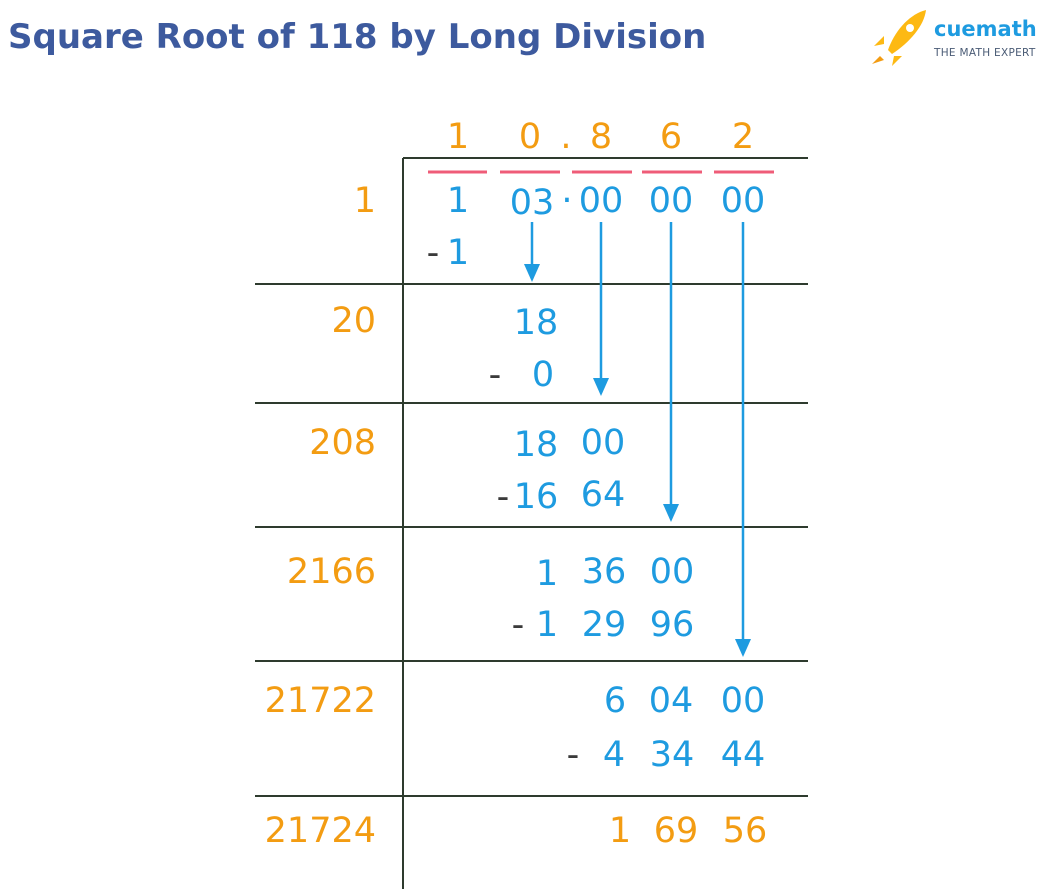 Image resolution: width=1062 pixels, height=889 pixels. I want to click on subtrahend: 4, so click(614, 755).